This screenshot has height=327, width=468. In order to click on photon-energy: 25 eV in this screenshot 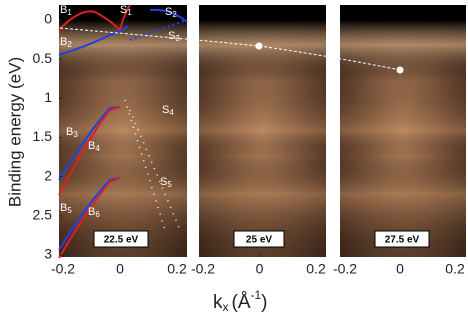, I will do `click(259, 240)`.